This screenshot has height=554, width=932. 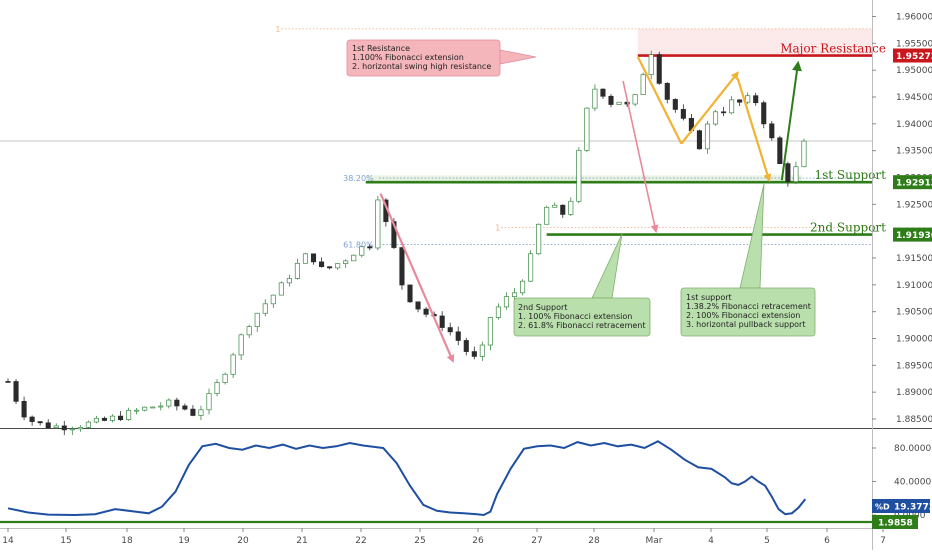 I want to click on price-tick-label: 1.94000, so click(x=914, y=125).